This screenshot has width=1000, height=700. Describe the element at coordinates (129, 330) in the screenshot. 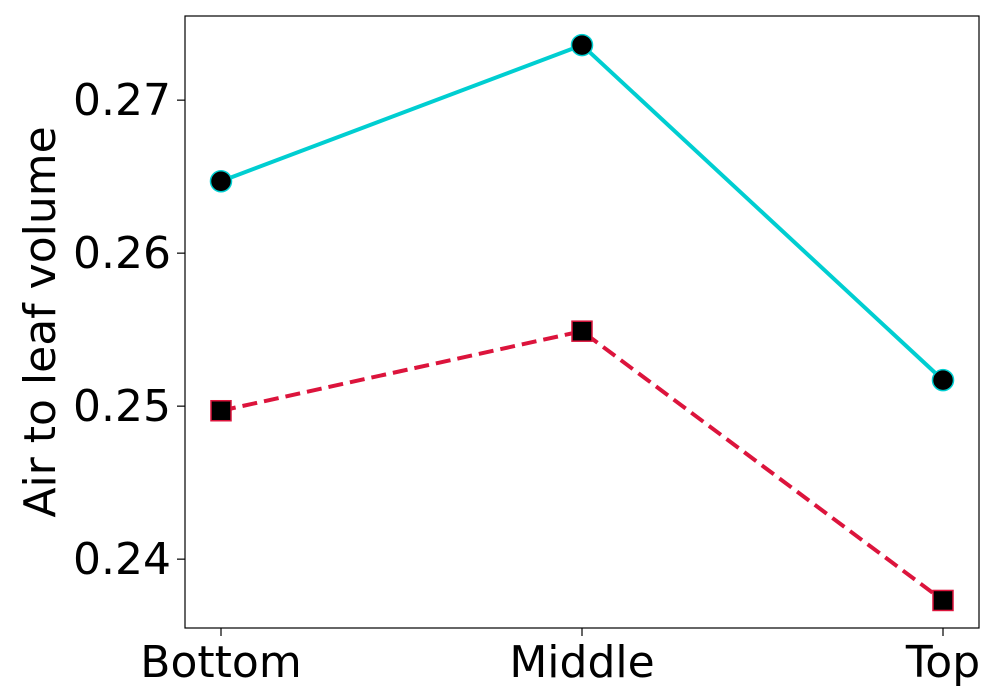

I see `y-axis: 0.24 0.25 0.26 0.27` at that location.